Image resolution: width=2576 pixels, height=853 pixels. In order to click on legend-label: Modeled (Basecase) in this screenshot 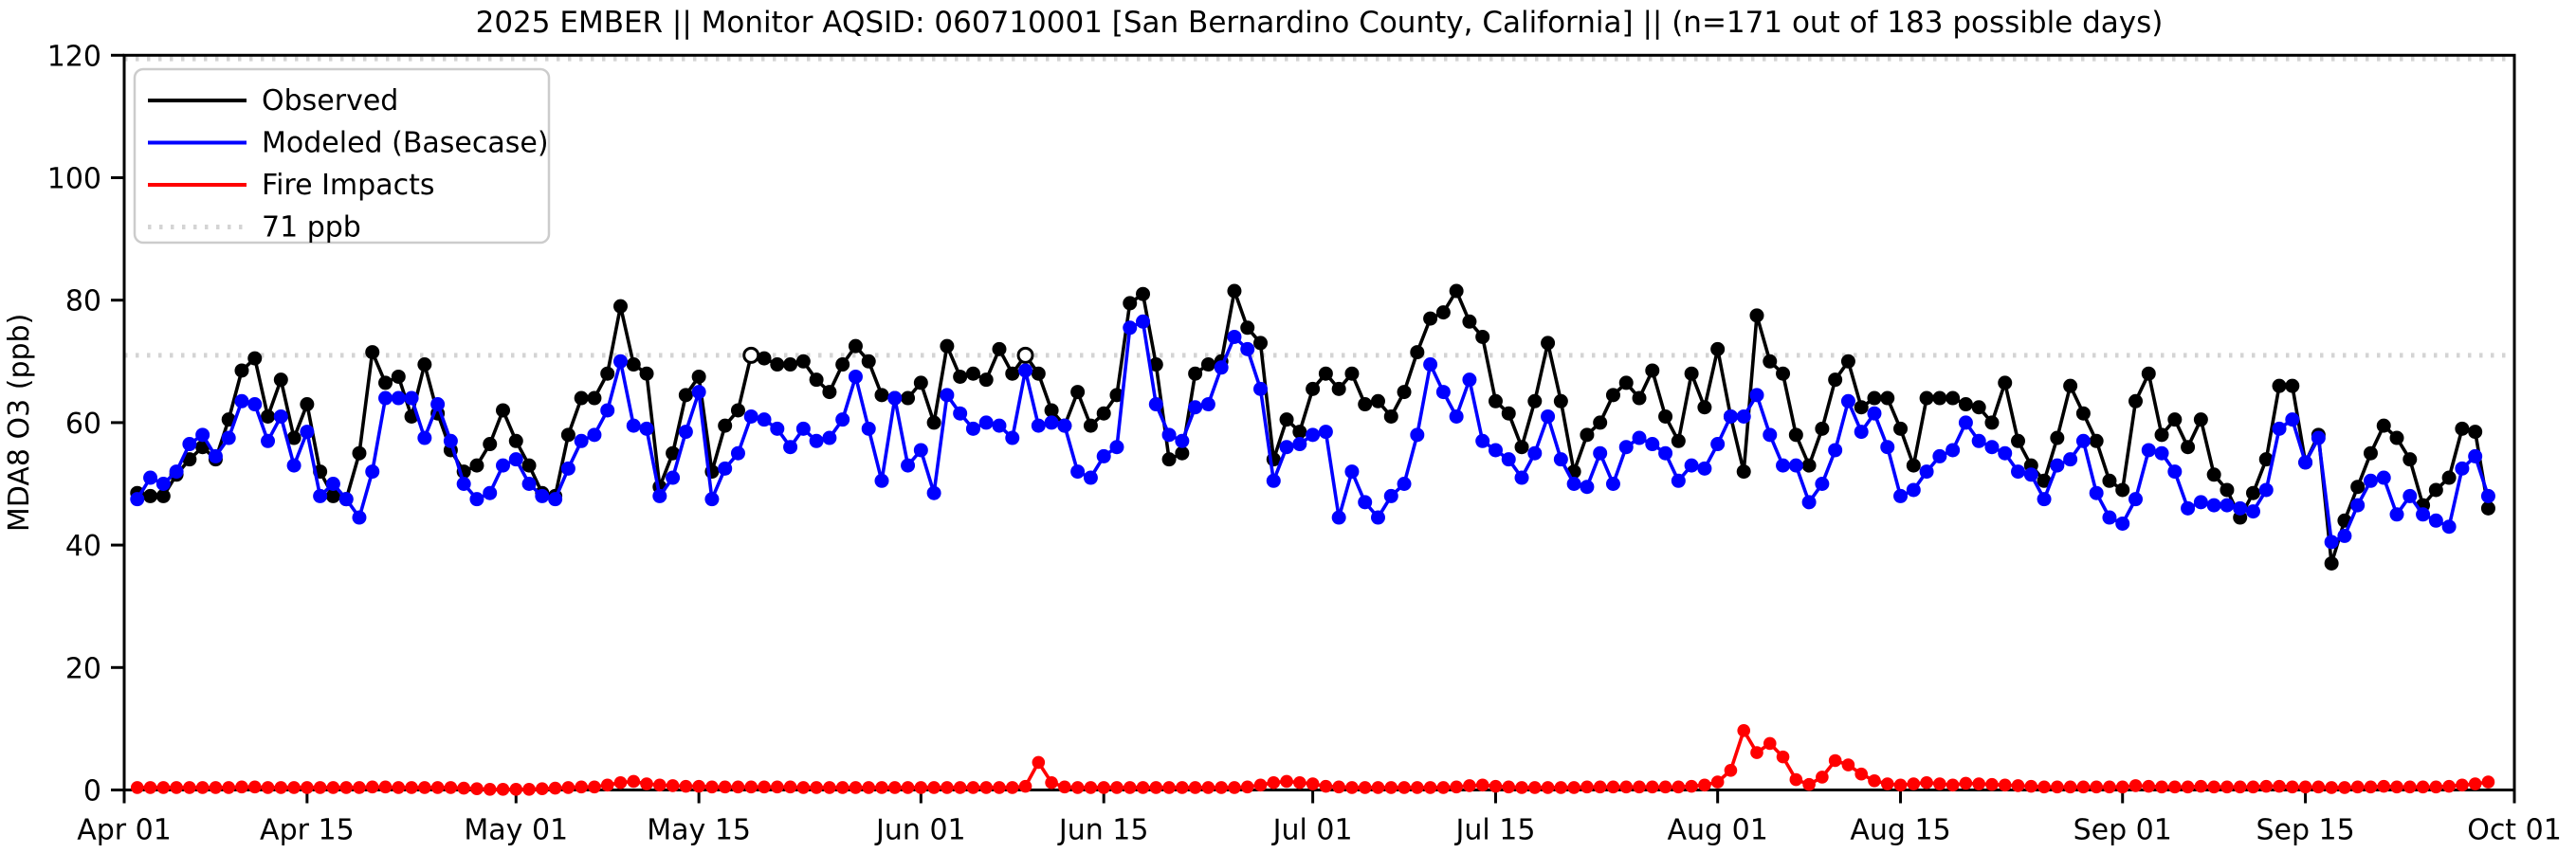, I will do `click(405, 143)`.